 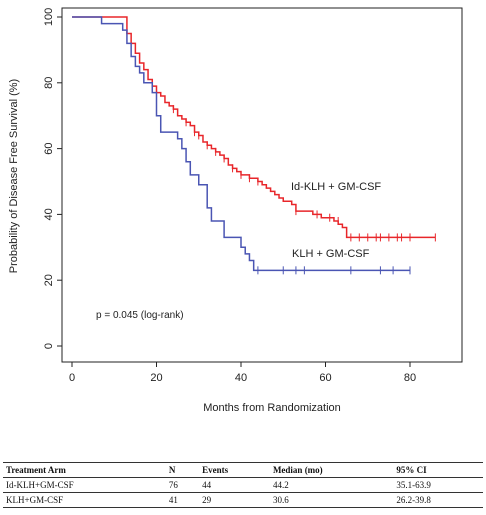 I want to click on header-treatment-arm: Treatment Arm, so click(x=84, y=470).